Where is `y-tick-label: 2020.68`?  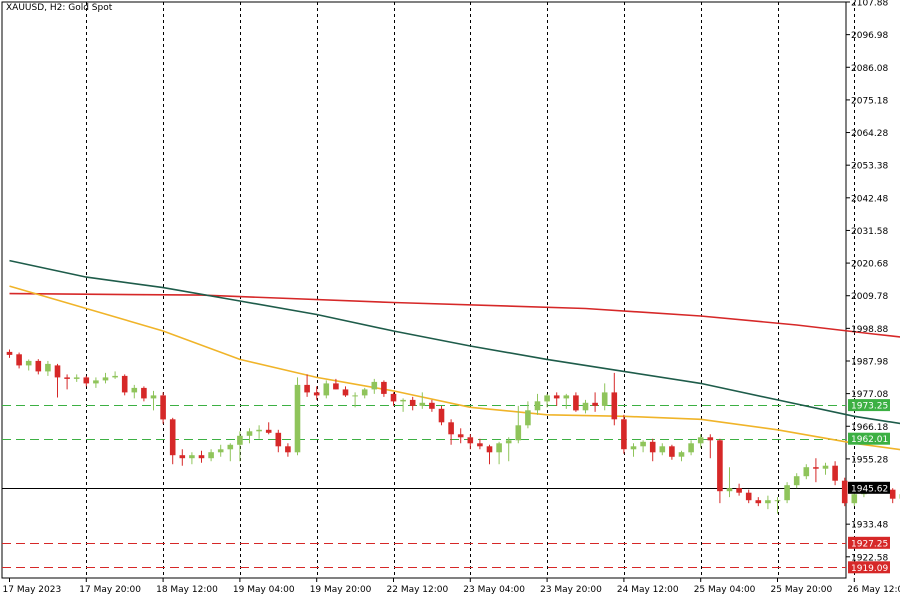
y-tick-label: 2020.68 is located at coordinates (869, 265).